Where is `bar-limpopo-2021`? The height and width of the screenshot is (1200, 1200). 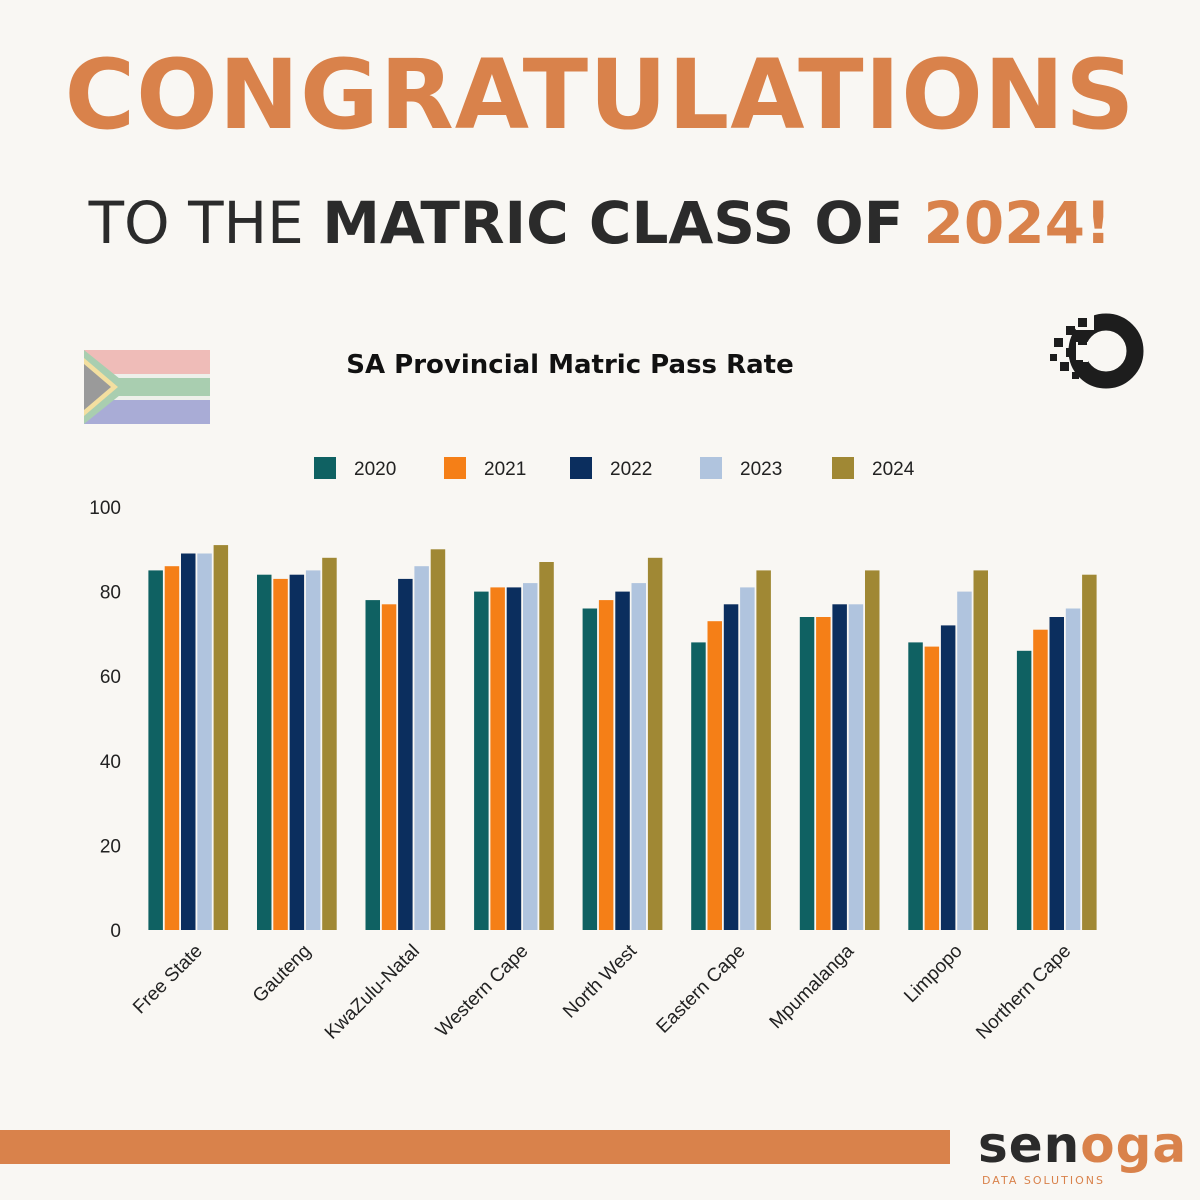
bar-limpopo-2021 is located at coordinates (932, 788).